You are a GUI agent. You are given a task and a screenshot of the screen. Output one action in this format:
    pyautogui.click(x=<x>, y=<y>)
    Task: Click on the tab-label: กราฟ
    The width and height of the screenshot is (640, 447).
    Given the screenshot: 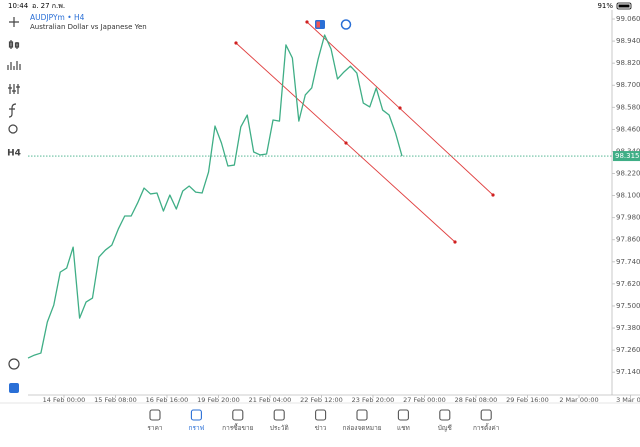 What is the action you would take?
    pyautogui.click(x=197, y=428)
    